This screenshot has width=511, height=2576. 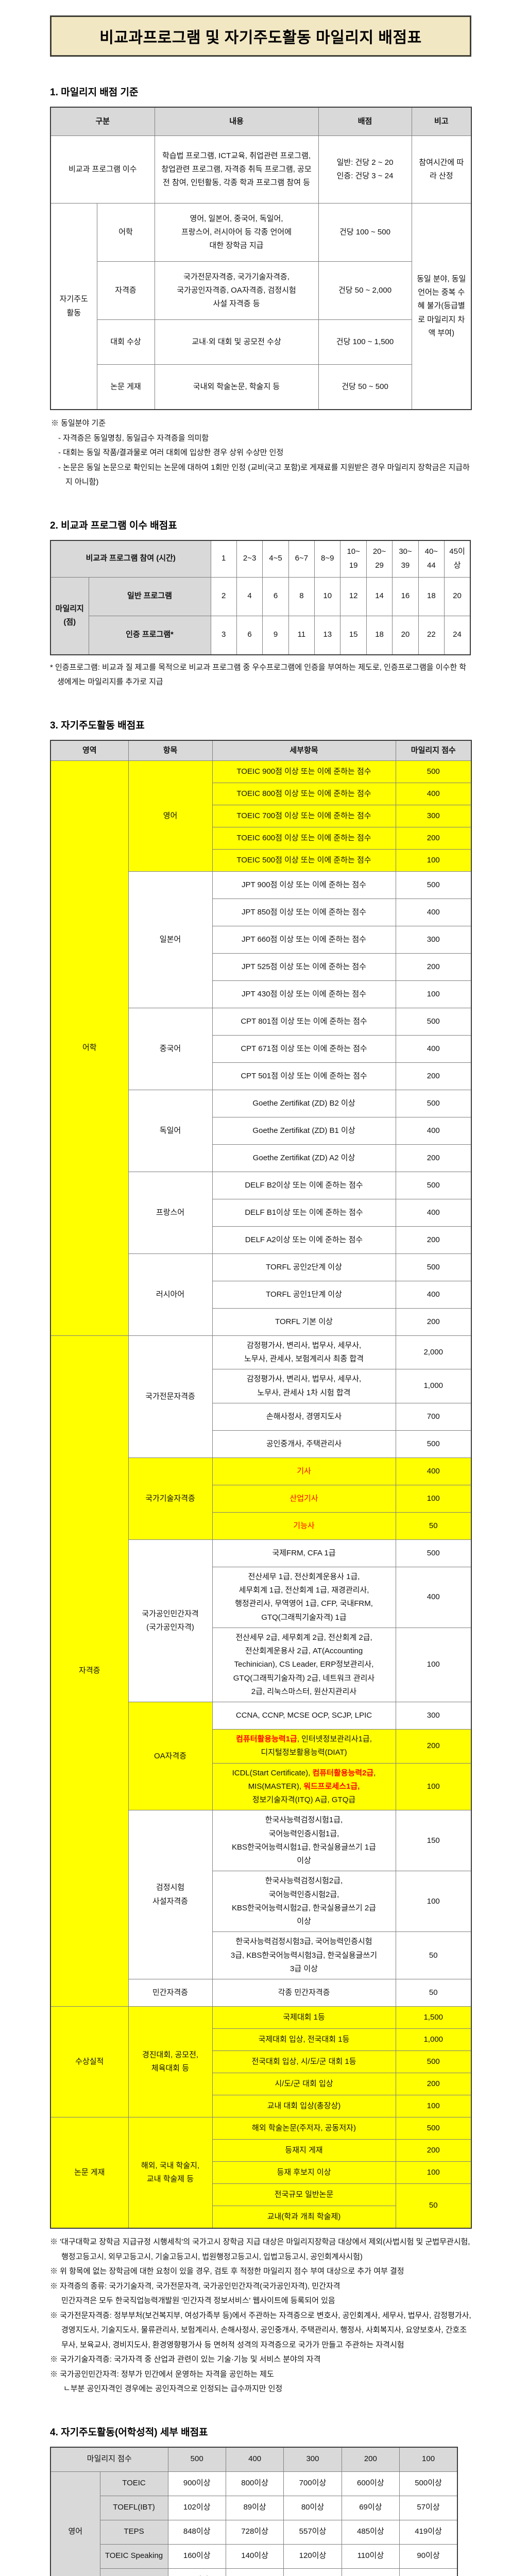 I want to click on table-row: 인증 프로그램* 3 6 9 11 13 15 18 20 22 24, so click(x=260, y=635).